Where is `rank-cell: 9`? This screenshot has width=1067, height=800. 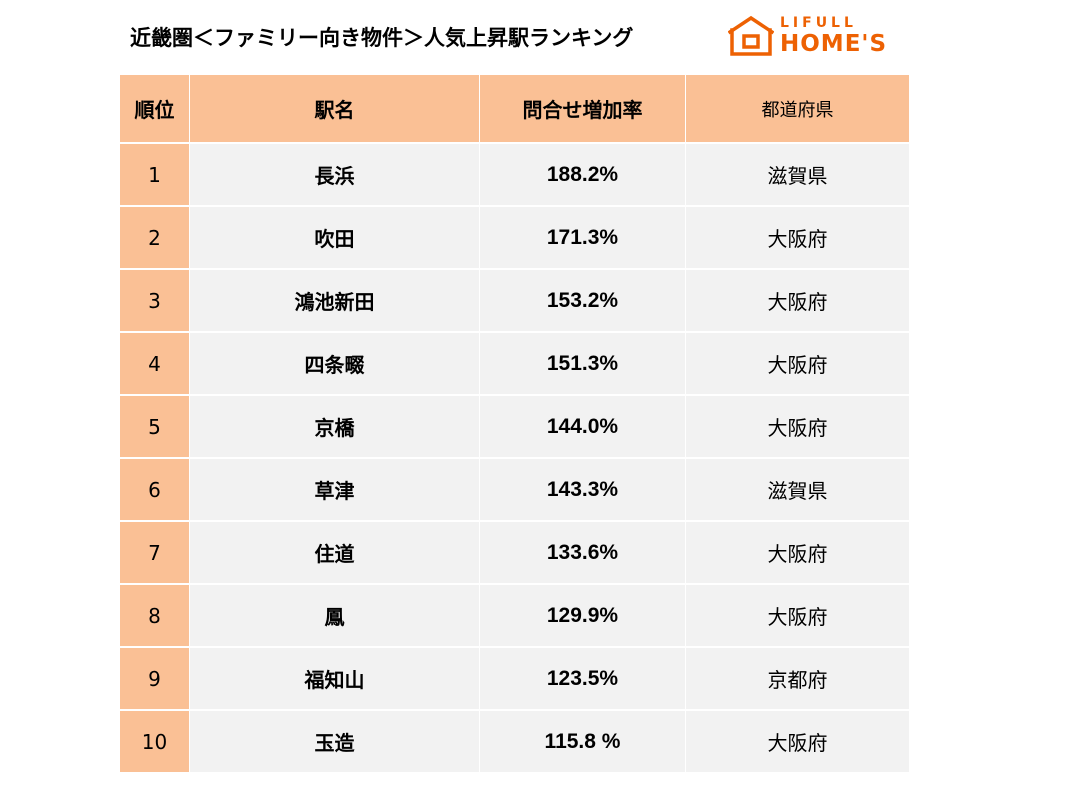
rank-cell: 9 is located at coordinates (155, 679).